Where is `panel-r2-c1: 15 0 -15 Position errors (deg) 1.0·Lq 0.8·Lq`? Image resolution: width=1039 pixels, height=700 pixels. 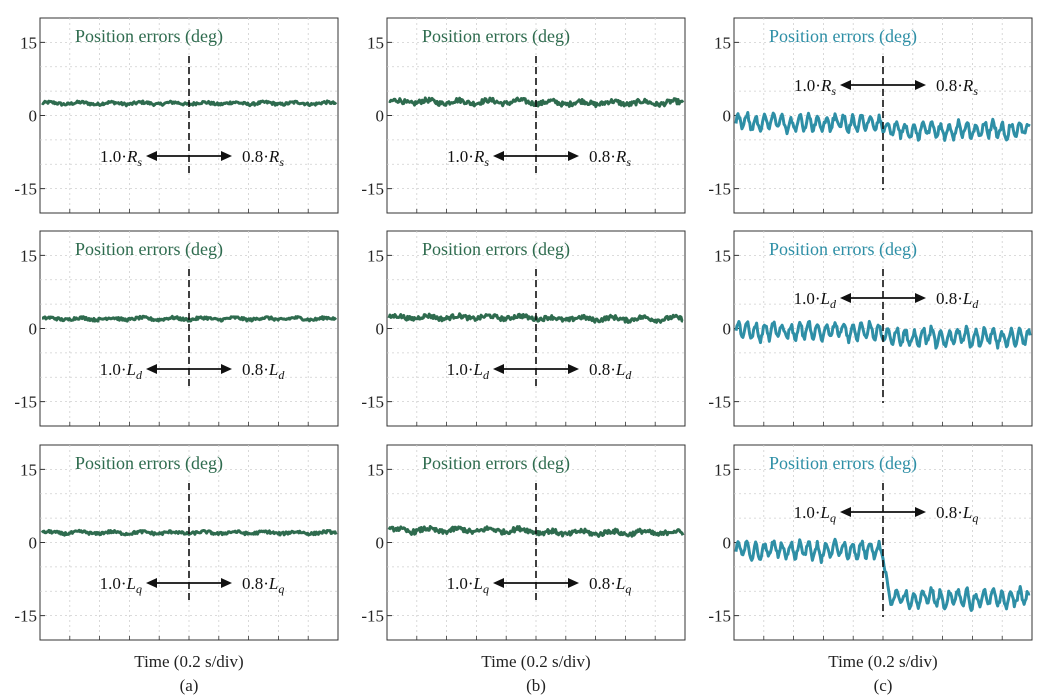
panel-r2-c1: 15 0 -15 Position errors (deg) 1.0·Lq 0.8·Lq is located at coordinates (523, 542).